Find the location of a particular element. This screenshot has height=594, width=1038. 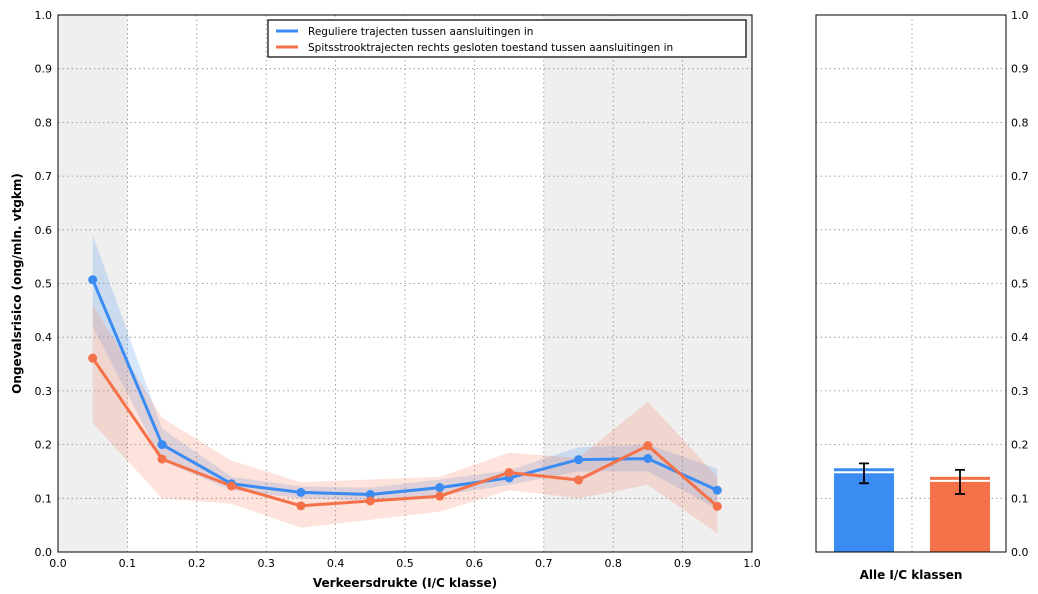

y-axis-label: Ongevalsrisico (ong/mln. vtgkm) is located at coordinates (17, 283).